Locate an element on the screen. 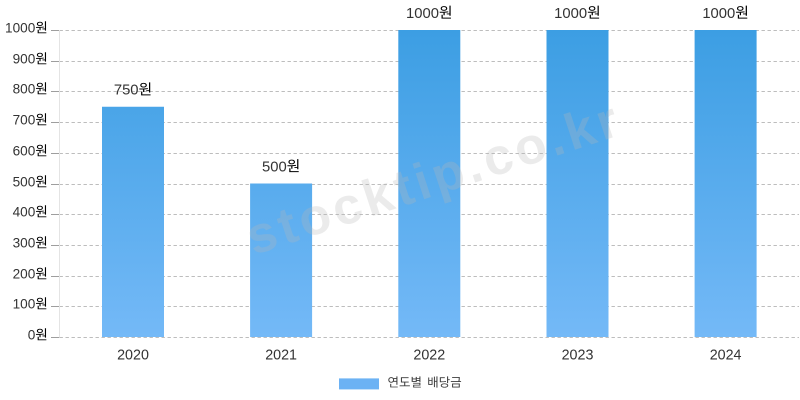 The image size is (800, 400). svg-text: 2022 is located at coordinates (429, 356).